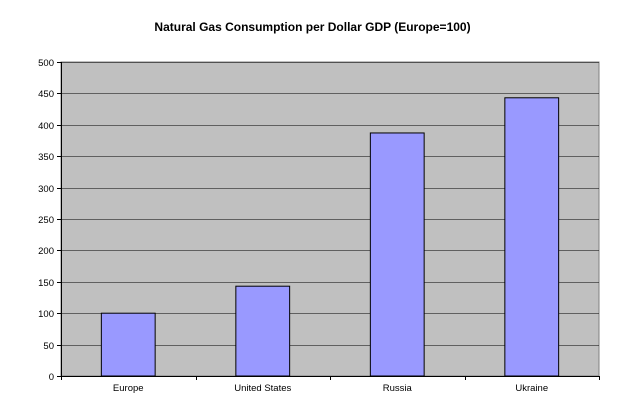  What do you see at coordinates (128, 388) in the screenshot?
I see `x-tick-label: Europe` at bounding box center [128, 388].